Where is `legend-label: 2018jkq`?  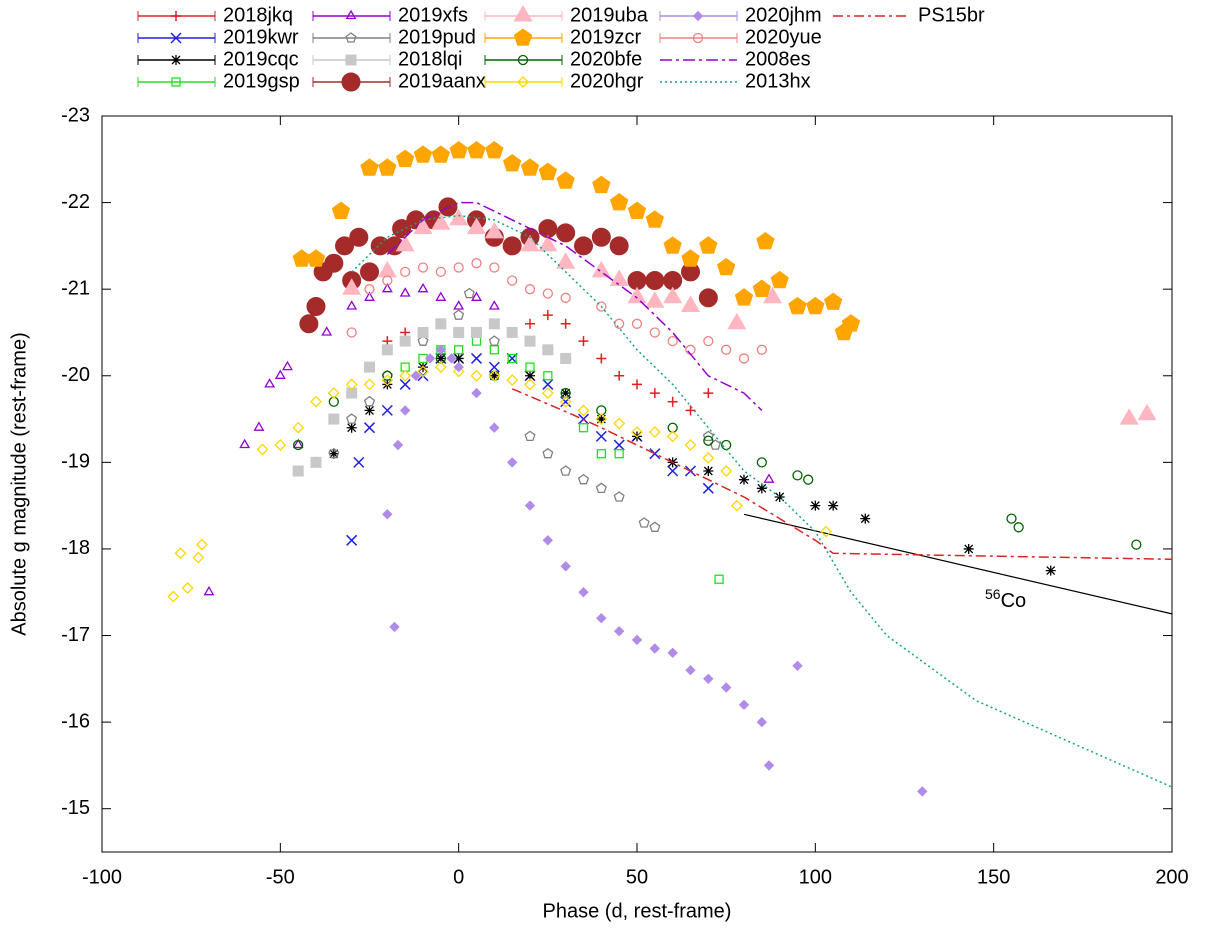 legend-label: 2018jkq is located at coordinates (258, 15).